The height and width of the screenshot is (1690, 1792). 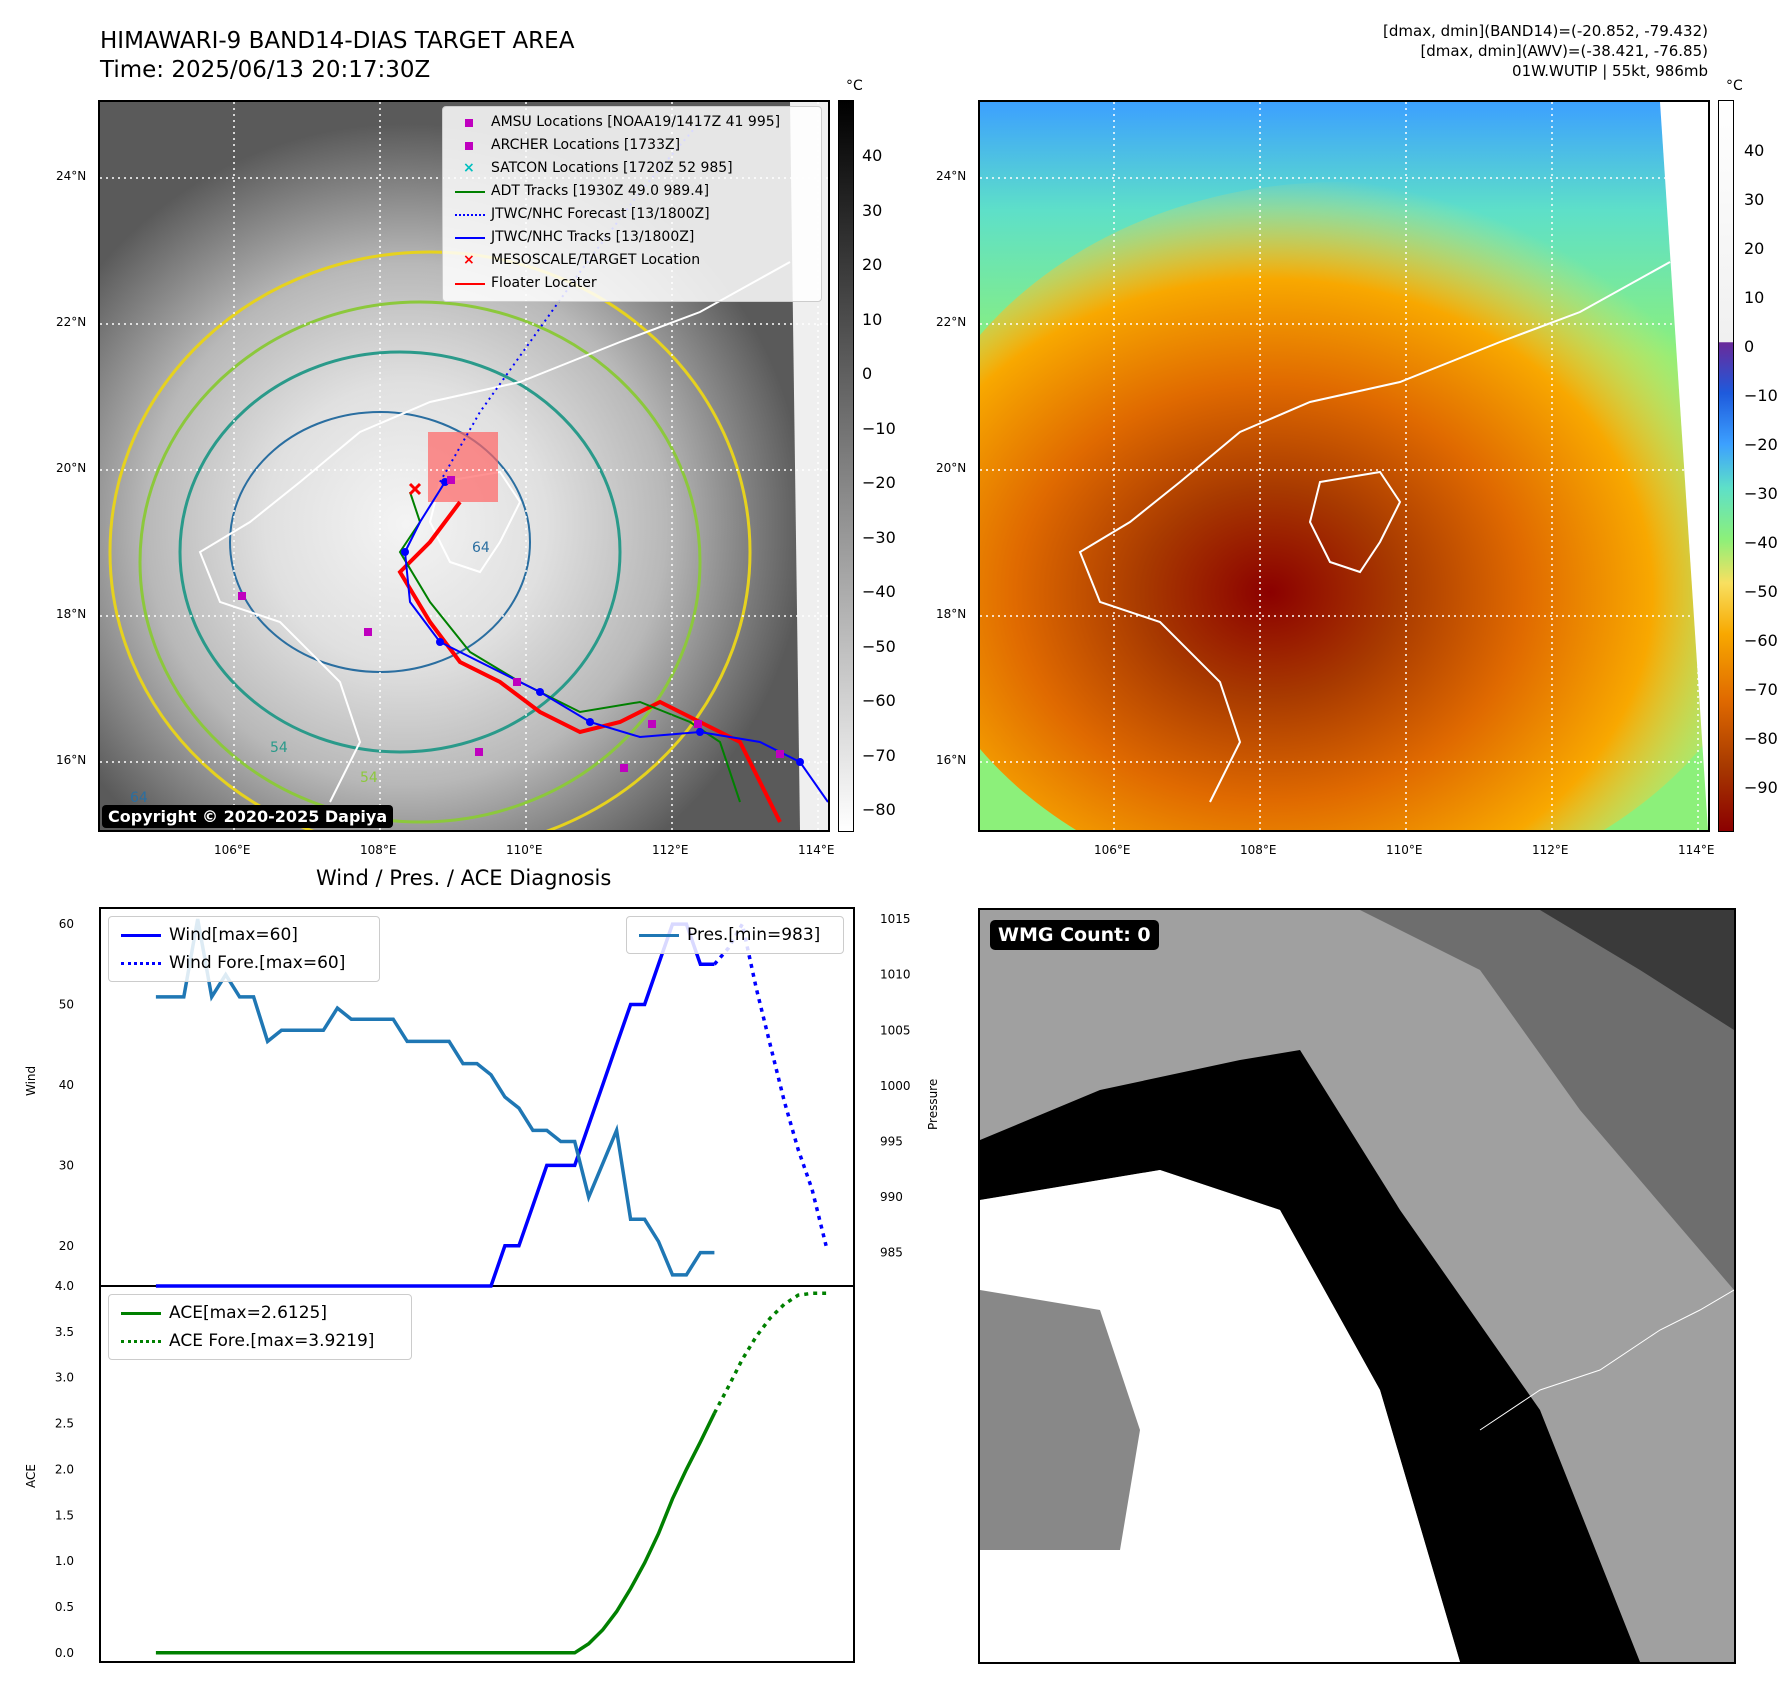 What do you see at coordinates (470, 215) in the screenshot?
I see `dotted-line-icon` at bounding box center [470, 215].